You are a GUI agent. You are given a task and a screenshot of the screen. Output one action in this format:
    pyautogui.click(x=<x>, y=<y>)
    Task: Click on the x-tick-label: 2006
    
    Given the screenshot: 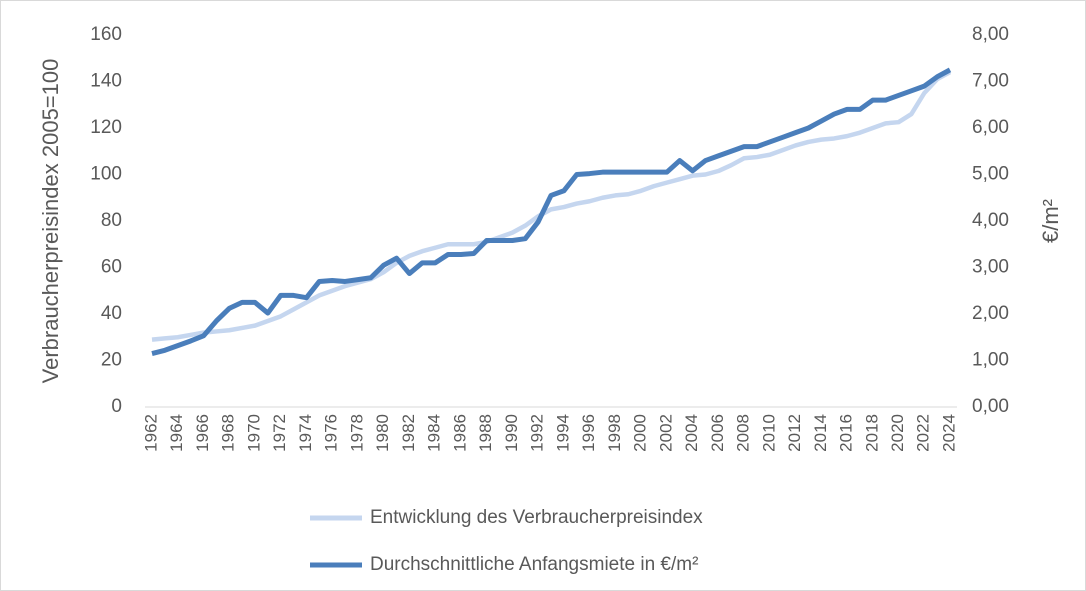 What is the action you would take?
    pyautogui.click(x=717, y=433)
    